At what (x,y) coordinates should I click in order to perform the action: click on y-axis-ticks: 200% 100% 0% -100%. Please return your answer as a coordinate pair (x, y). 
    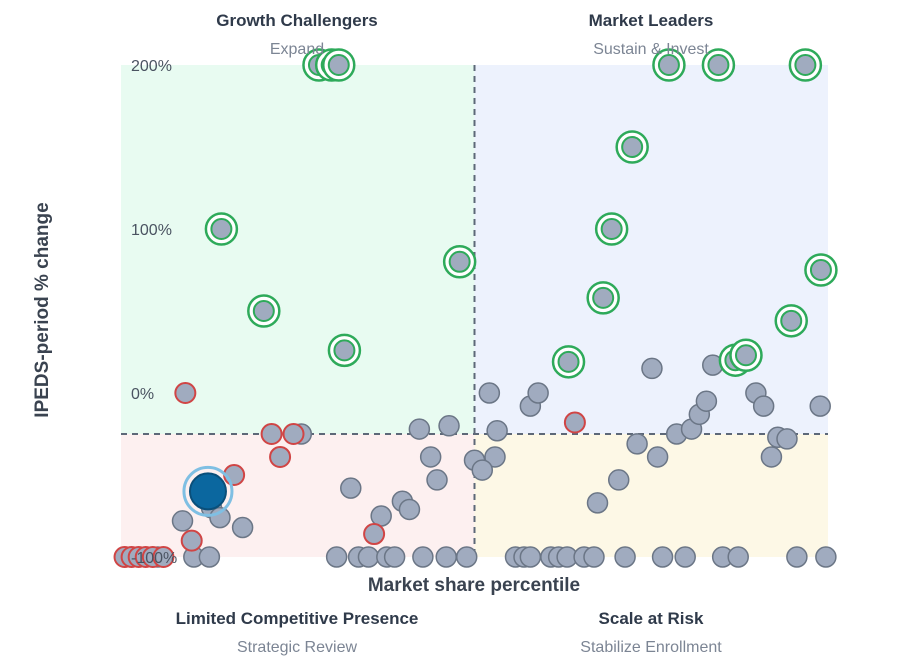
    Looking at the image, I should click on (154, 312).